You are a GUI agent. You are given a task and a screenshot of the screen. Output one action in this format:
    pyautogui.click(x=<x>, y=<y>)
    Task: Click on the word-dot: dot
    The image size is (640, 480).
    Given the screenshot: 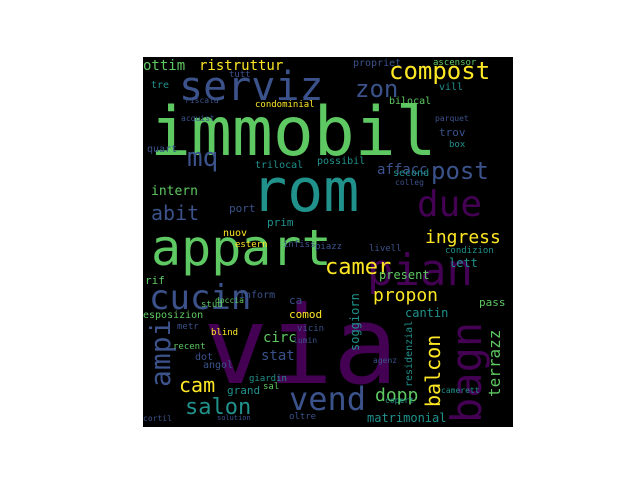 What is the action you would take?
    pyautogui.click(x=204, y=357)
    